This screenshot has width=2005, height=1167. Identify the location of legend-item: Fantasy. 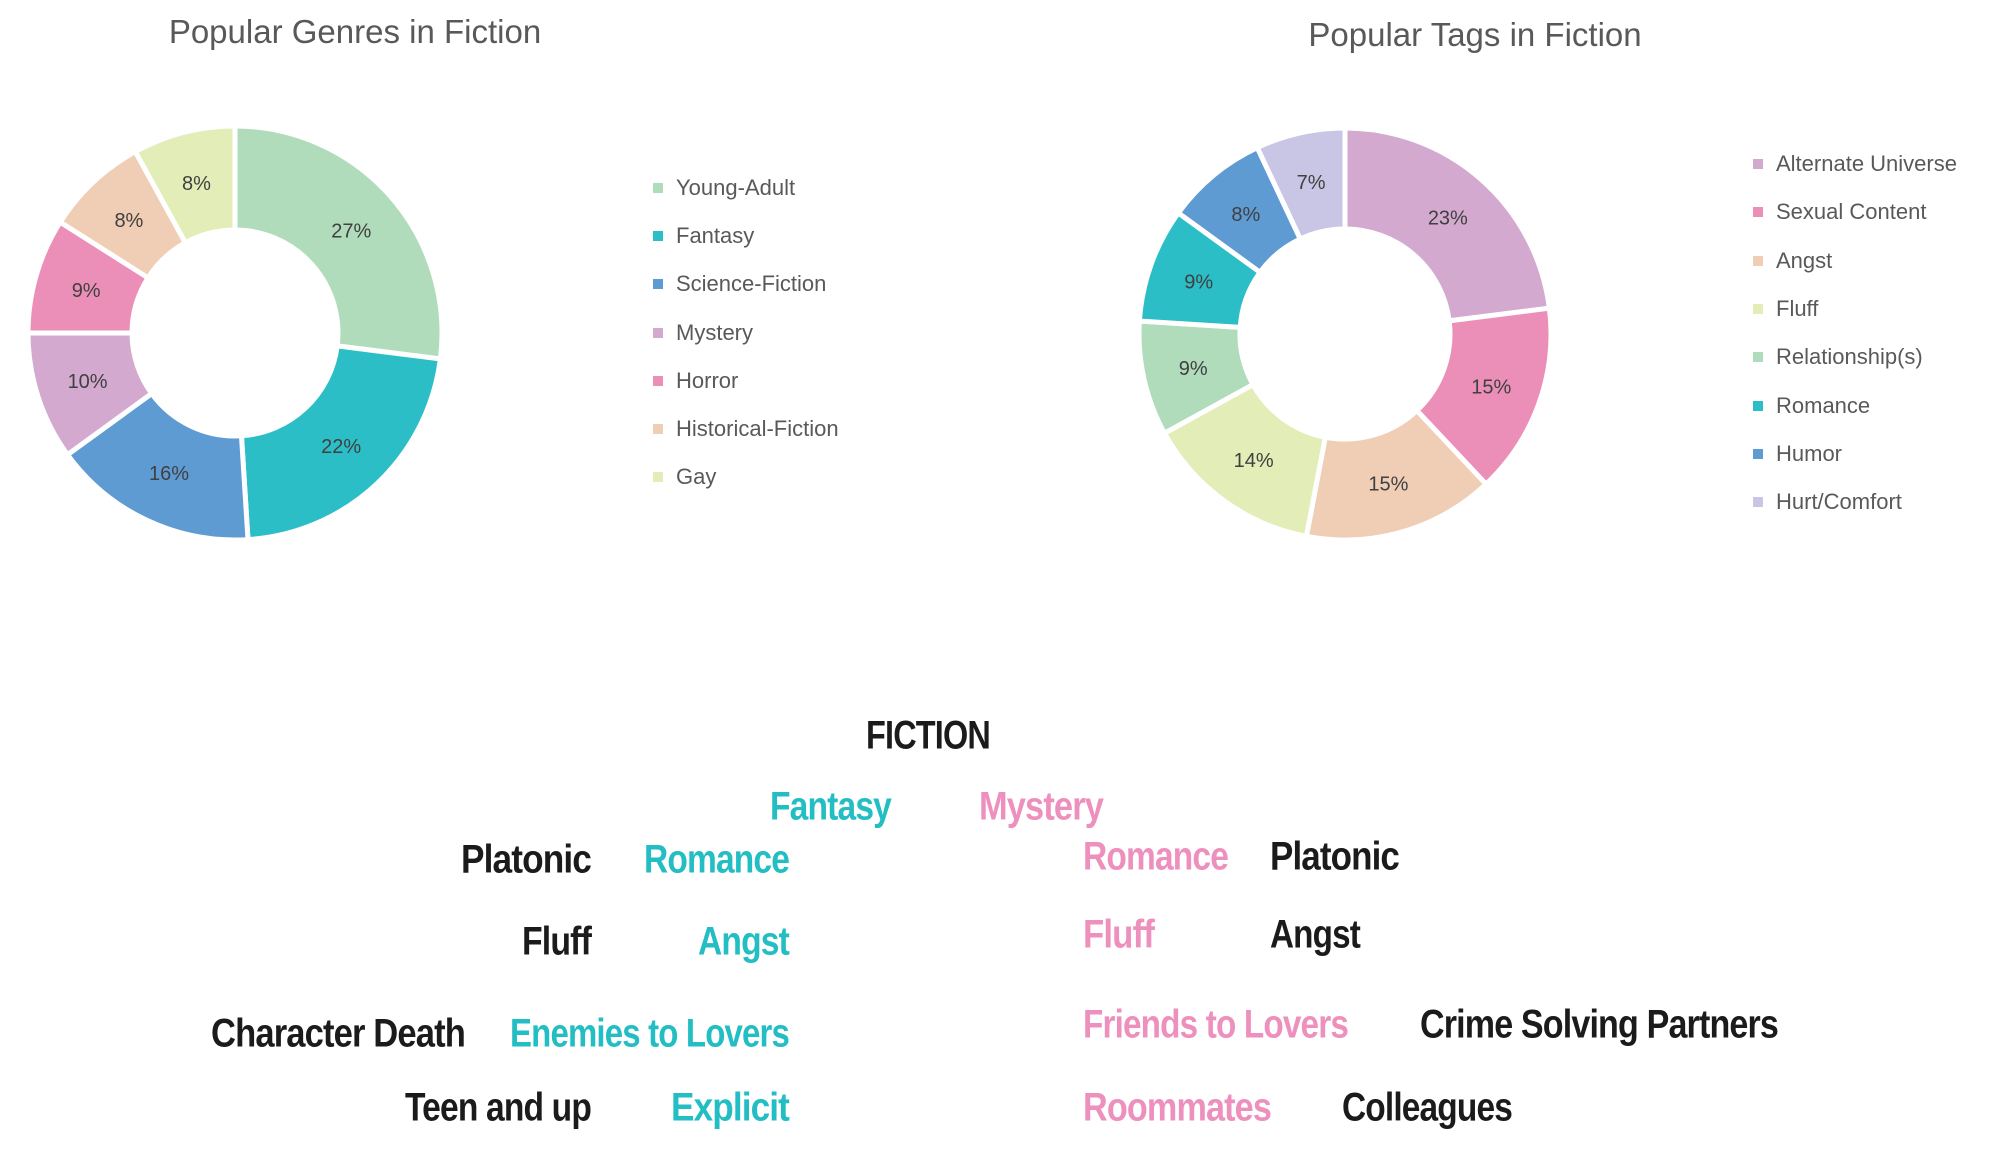
(703, 236).